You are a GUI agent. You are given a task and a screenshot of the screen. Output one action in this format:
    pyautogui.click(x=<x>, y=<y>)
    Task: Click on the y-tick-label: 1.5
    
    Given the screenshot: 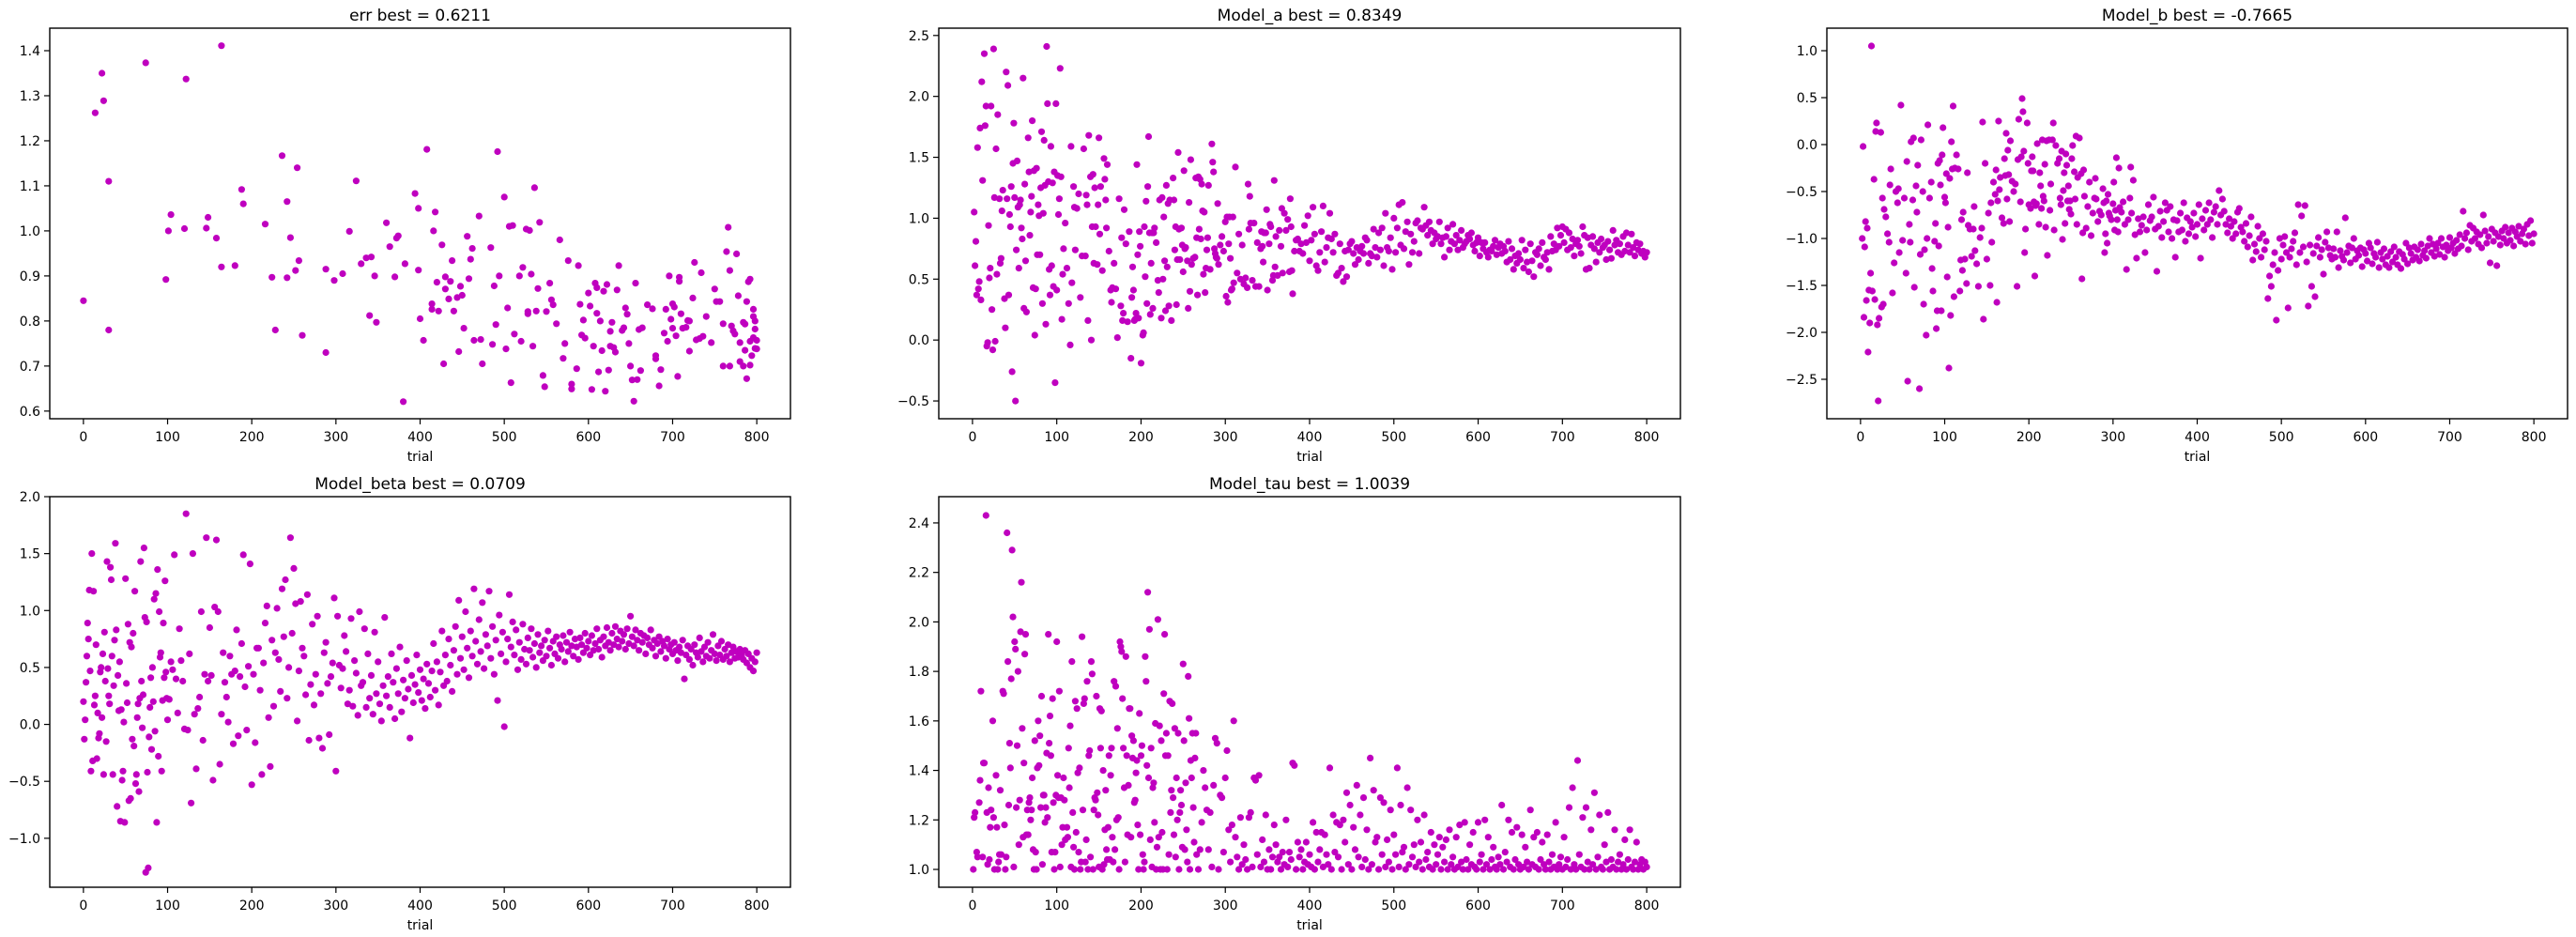 What is the action you would take?
    pyautogui.click(x=30, y=554)
    